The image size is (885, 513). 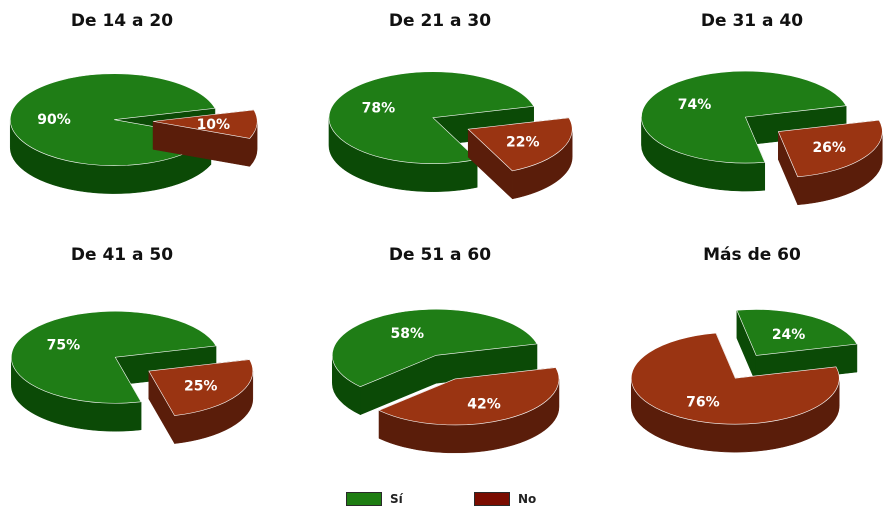 I want to click on pie-chart-5: De 51 a 60 58% 42%, so click(x=445, y=349).